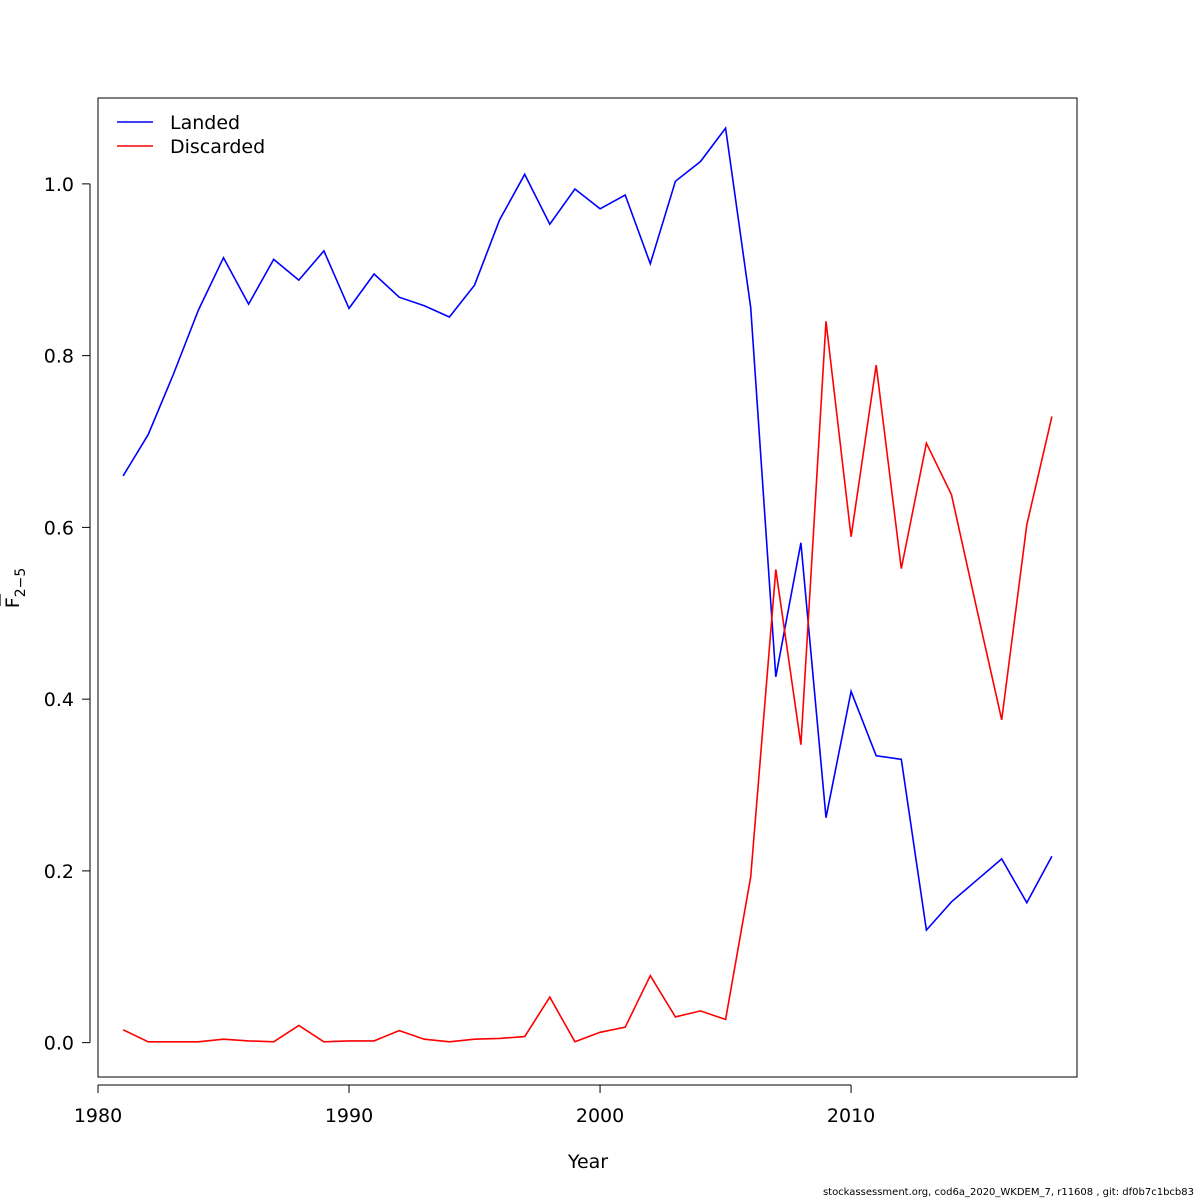 Image resolution: width=1200 pixels, height=1200 pixels. I want to click on y-tick-label: 0.2, so click(59, 872).